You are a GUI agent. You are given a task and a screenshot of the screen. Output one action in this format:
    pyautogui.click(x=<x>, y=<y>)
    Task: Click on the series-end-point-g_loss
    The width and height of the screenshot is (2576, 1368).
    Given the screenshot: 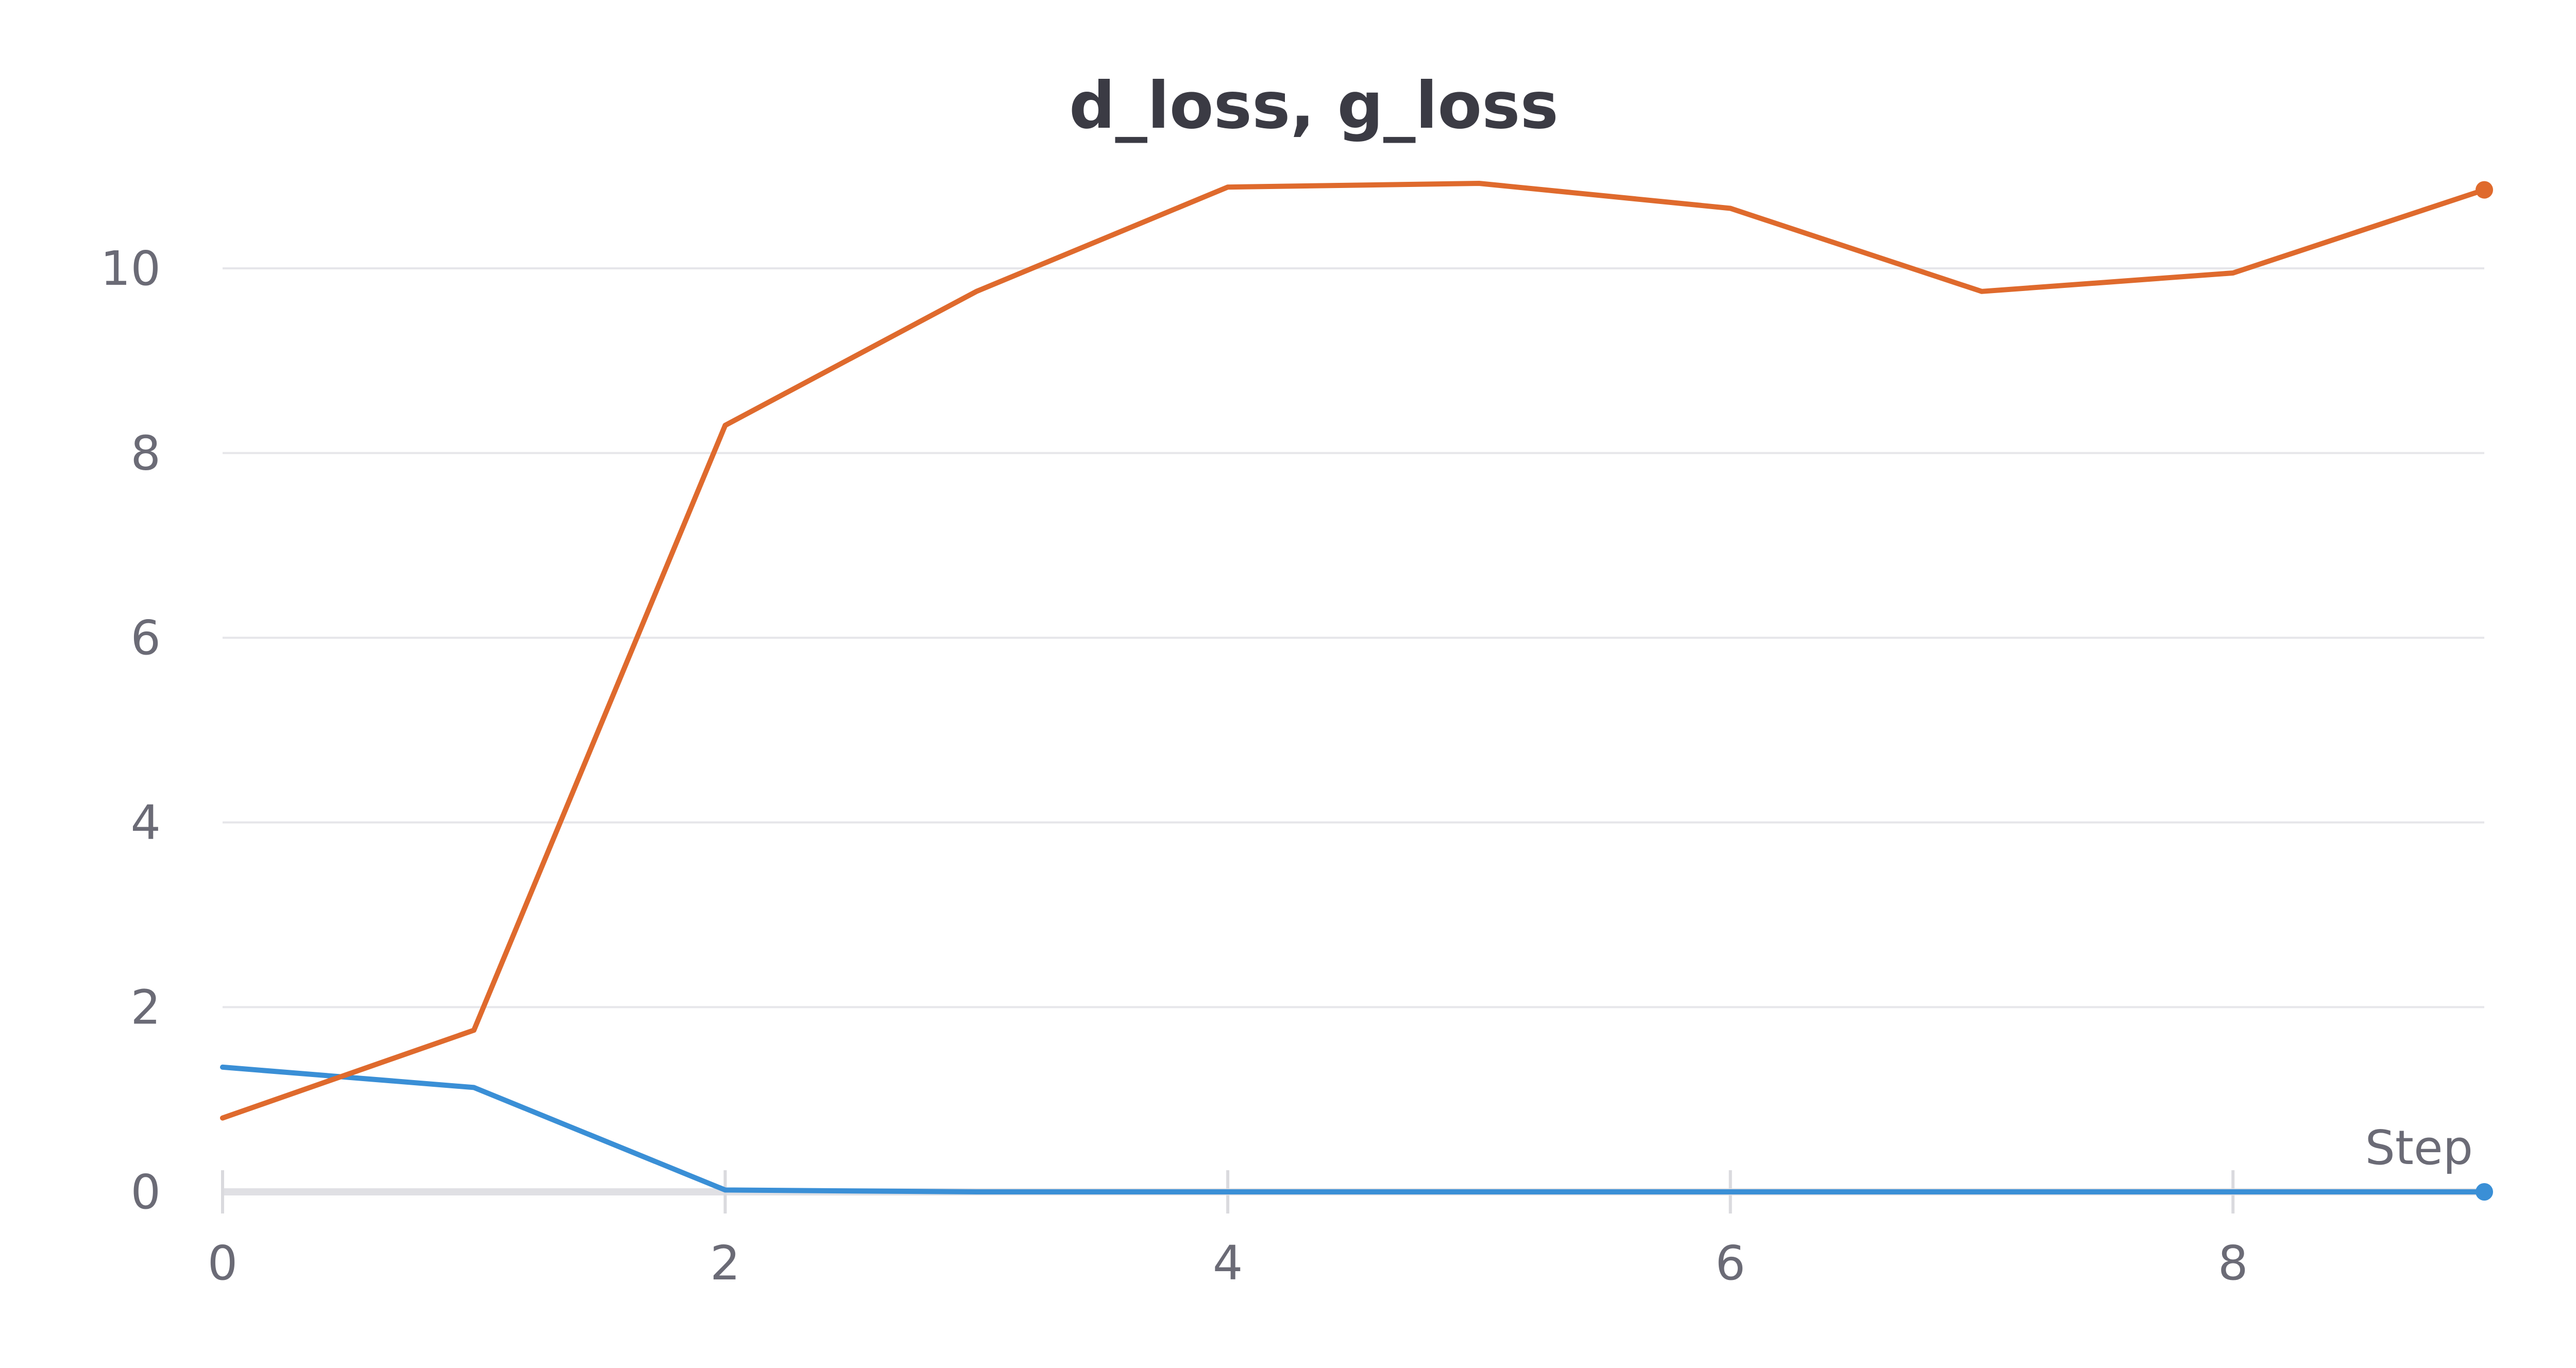 What is the action you would take?
    pyautogui.click(x=2484, y=190)
    